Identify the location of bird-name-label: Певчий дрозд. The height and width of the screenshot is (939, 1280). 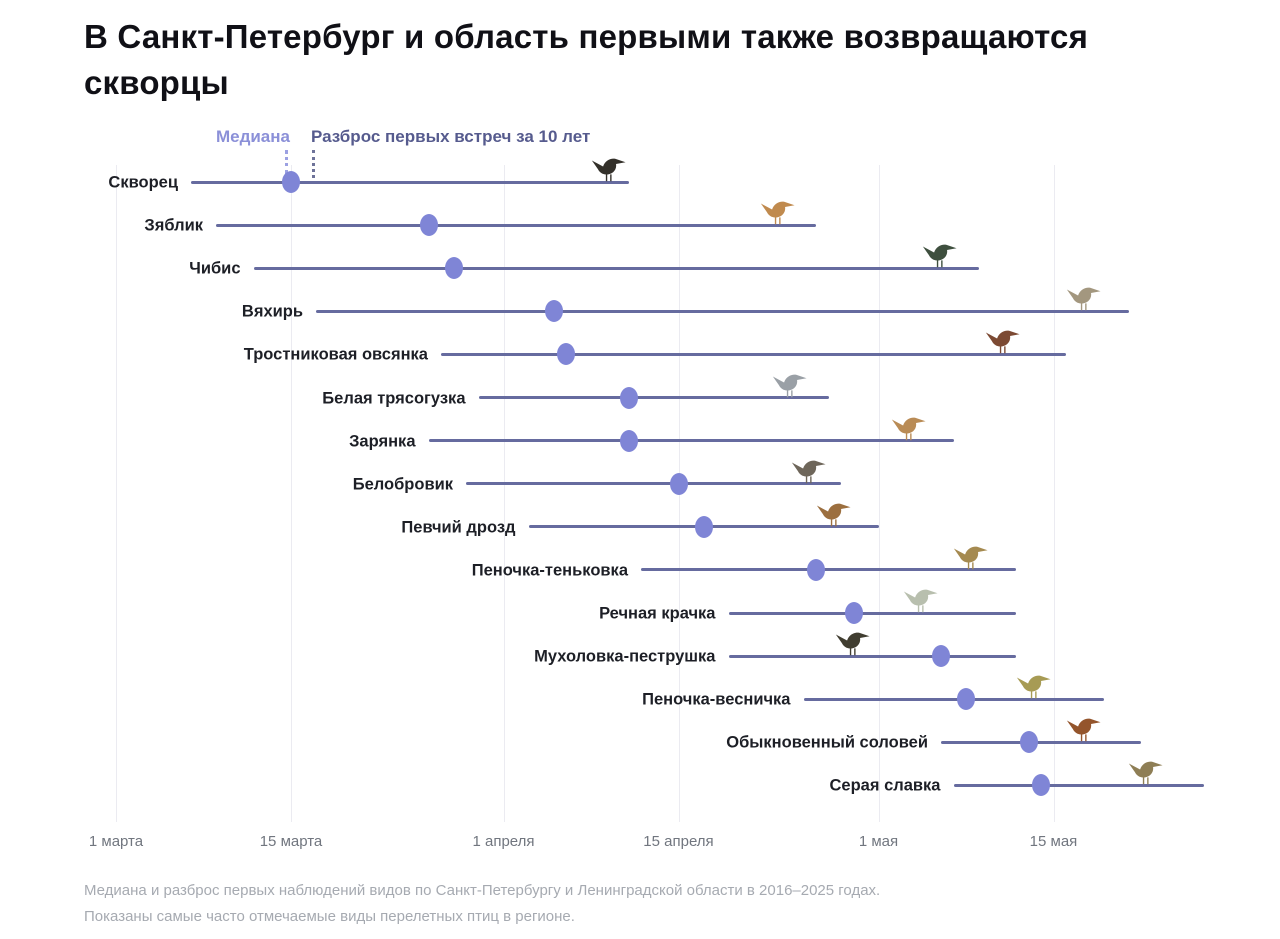
(458, 527).